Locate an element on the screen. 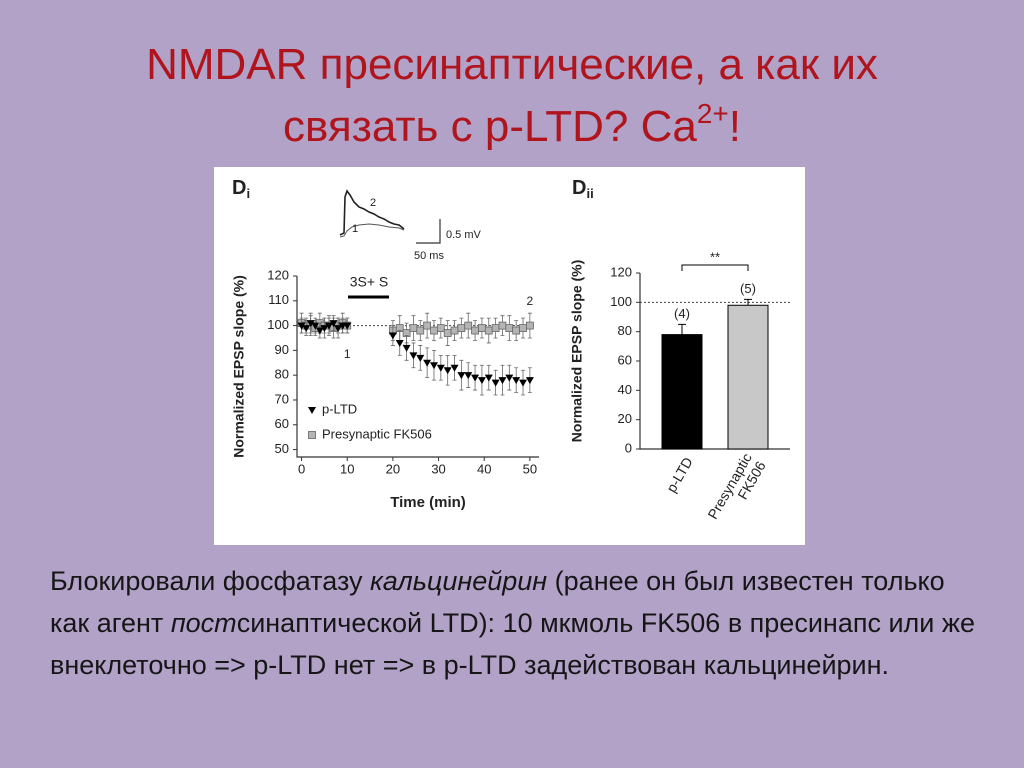 The width and height of the screenshot is (1024, 768). title-line: NMDAR пресинаптические, а как их is located at coordinates (512, 65).